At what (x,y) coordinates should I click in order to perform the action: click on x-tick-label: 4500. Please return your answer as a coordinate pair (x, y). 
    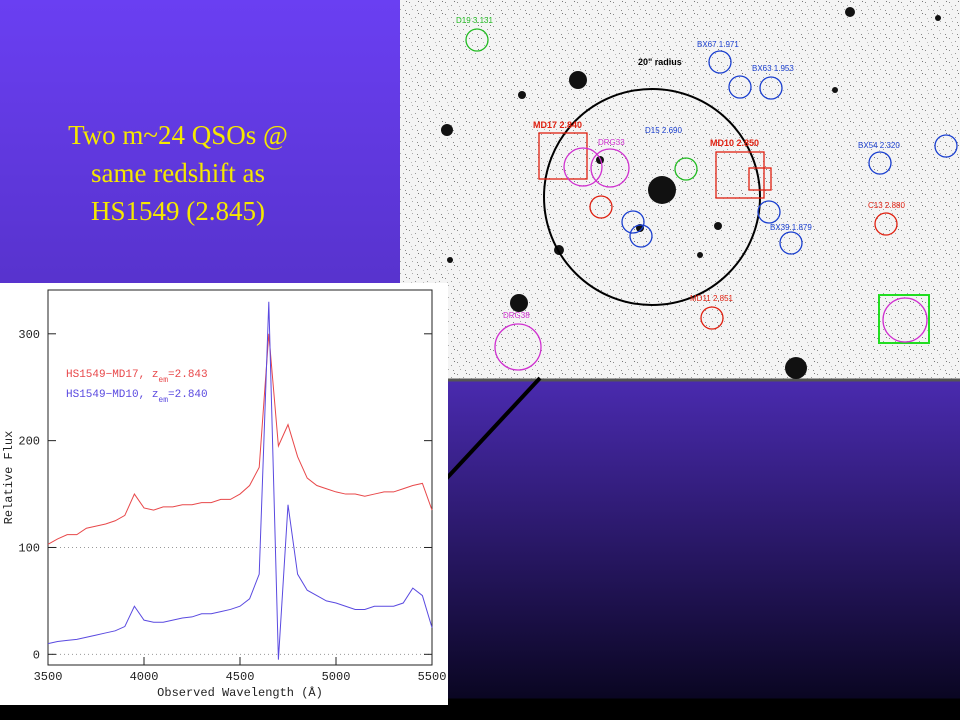
    Looking at the image, I should click on (240, 677).